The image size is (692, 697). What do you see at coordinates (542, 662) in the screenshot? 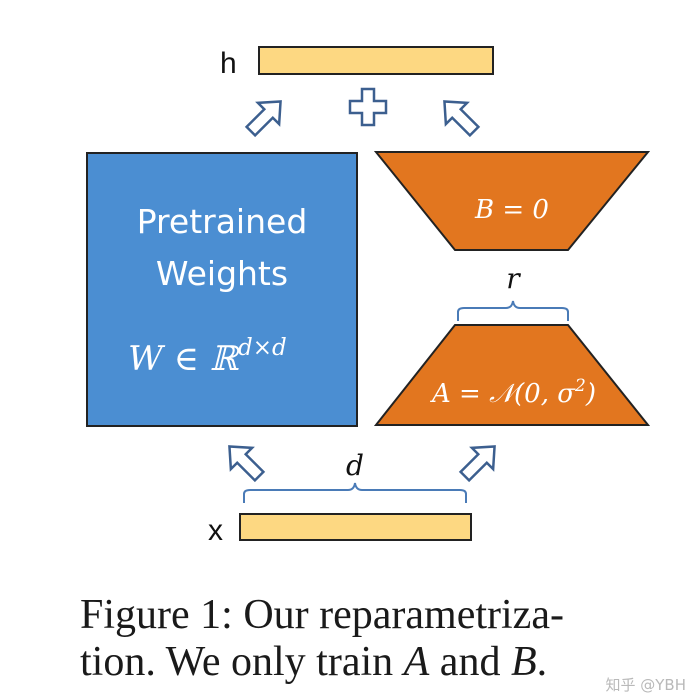
I see `caption-line2-post: .` at bounding box center [542, 662].